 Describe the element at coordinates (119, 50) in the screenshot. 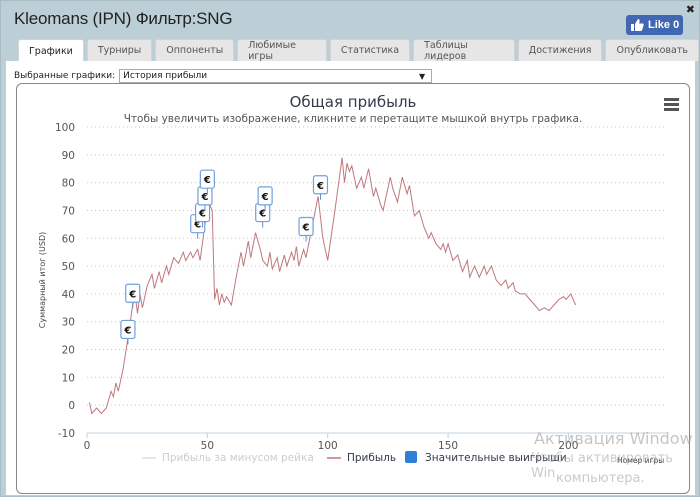

I see `tab-1: Турниры` at that location.